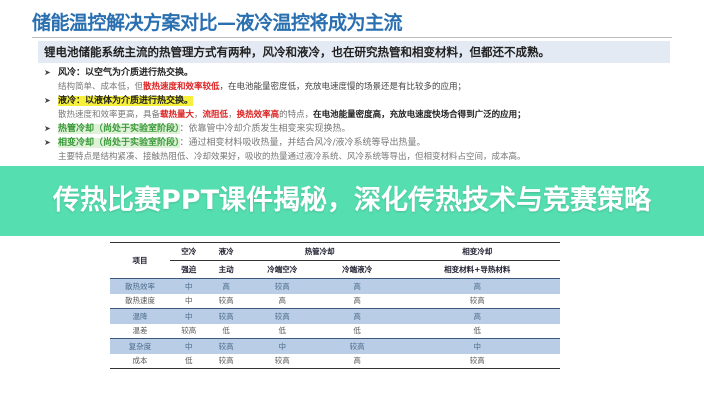 This screenshot has width=704, height=400. I want to click on air-head: 风冷：以空气为介质进行热交换。, so click(126, 73).